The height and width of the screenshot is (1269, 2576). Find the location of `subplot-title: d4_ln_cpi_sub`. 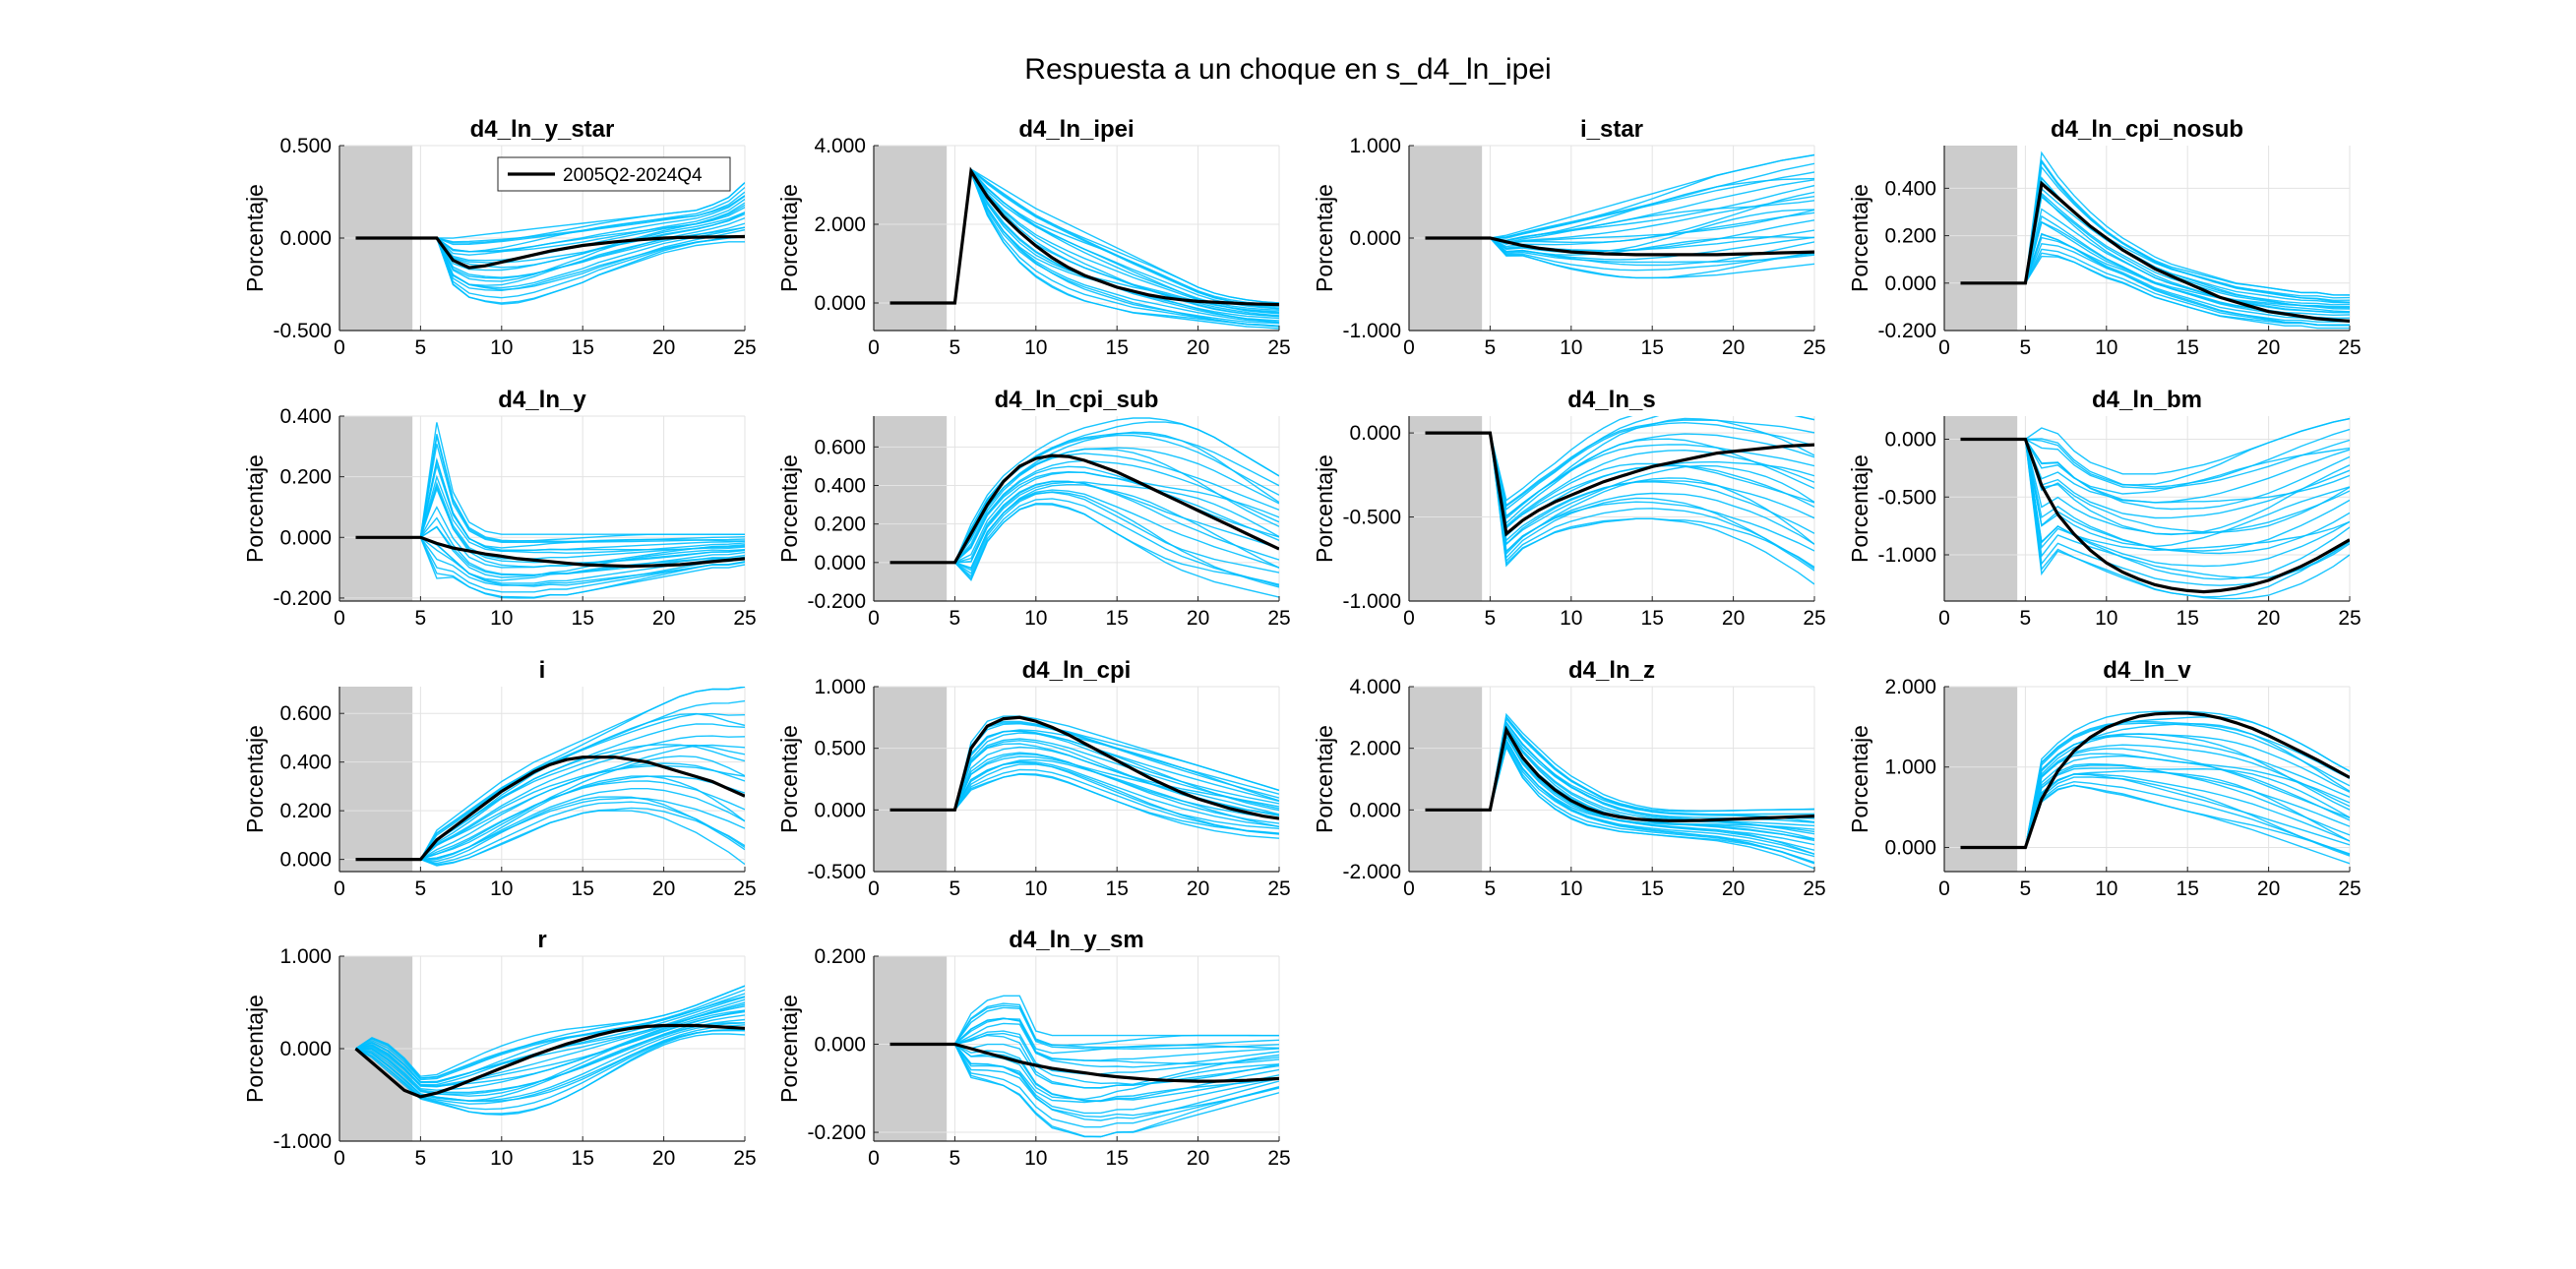

subplot-title: d4_ln_cpi_sub is located at coordinates (1077, 400).